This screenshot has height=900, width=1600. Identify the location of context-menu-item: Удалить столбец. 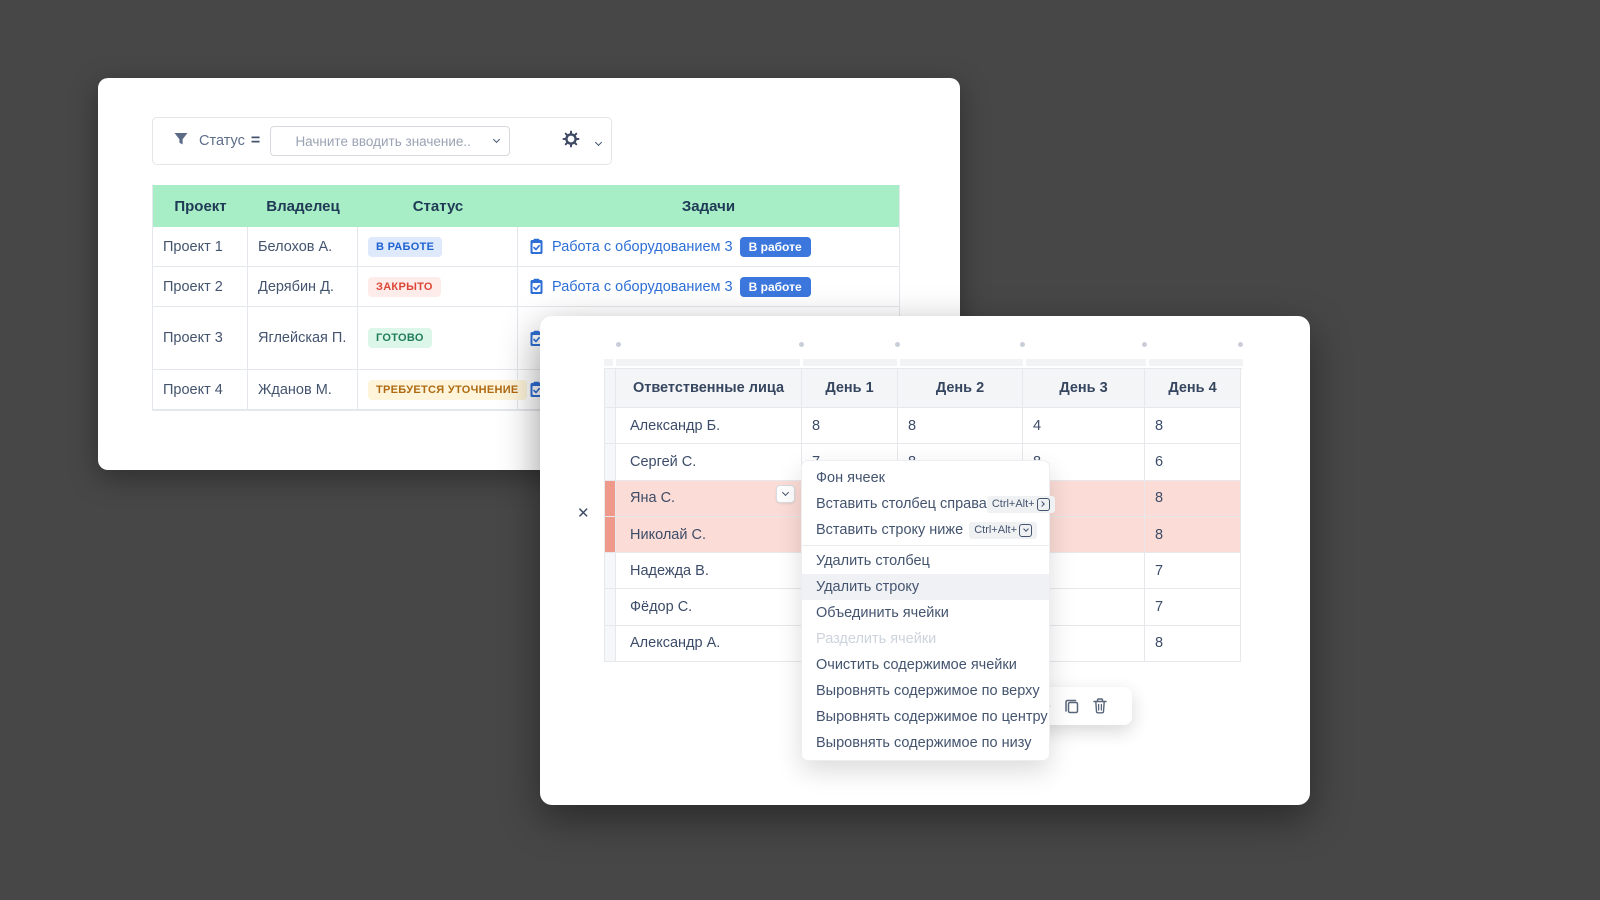
(925, 561).